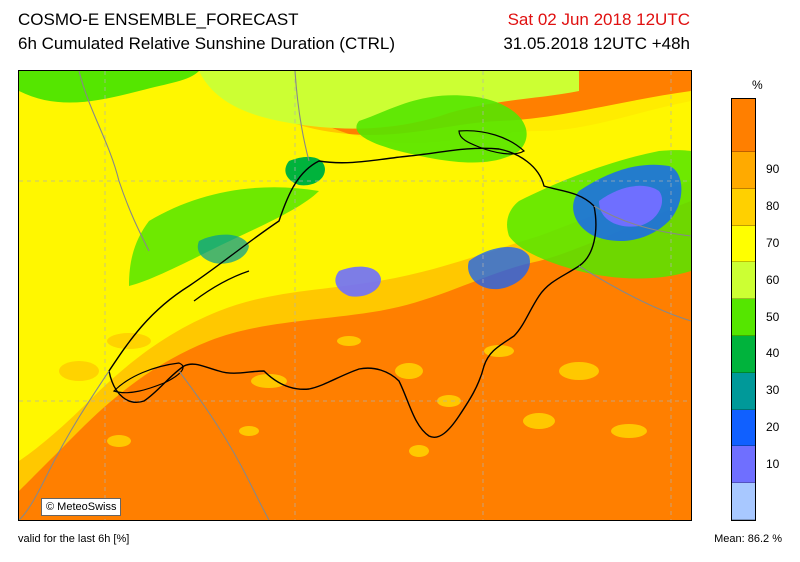 The height and width of the screenshot is (562, 800). What do you see at coordinates (221, 286) in the screenshot?
I see `lake-neuchatel` at bounding box center [221, 286].